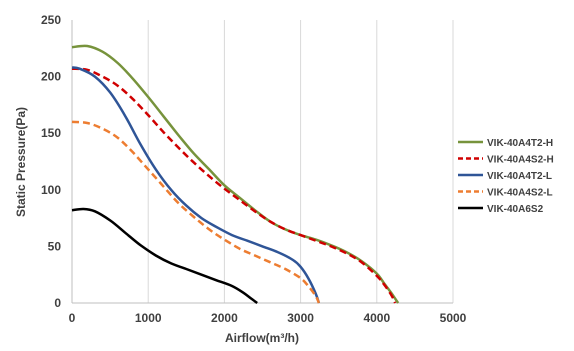 The image size is (574, 351). Describe the element at coordinates (262, 338) in the screenshot. I see `x-axis-title: Airflow(m³/h)` at that location.